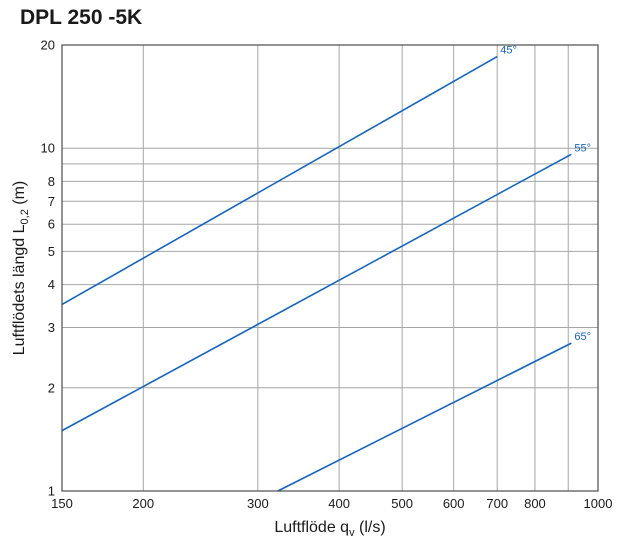 The image size is (624, 541). Describe the element at coordinates (51, 327) in the screenshot. I see `y-tick-label: 3` at that location.